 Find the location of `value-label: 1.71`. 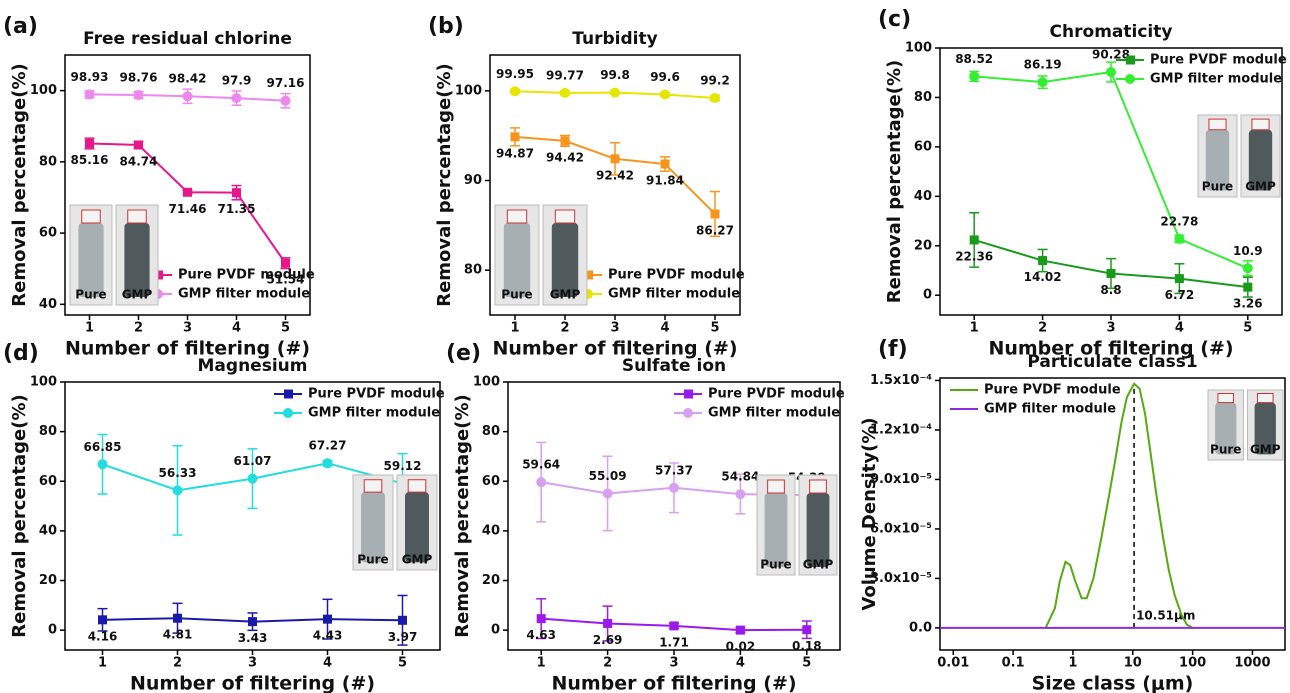

value-label: 1.71 is located at coordinates (674, 642).